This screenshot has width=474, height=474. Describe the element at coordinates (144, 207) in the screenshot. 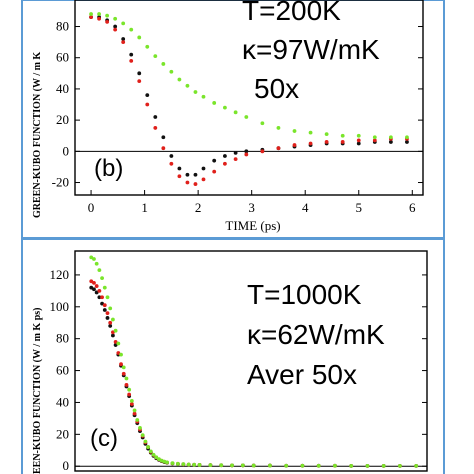

I see `panel-b-x-tick-label: 1` at that location.